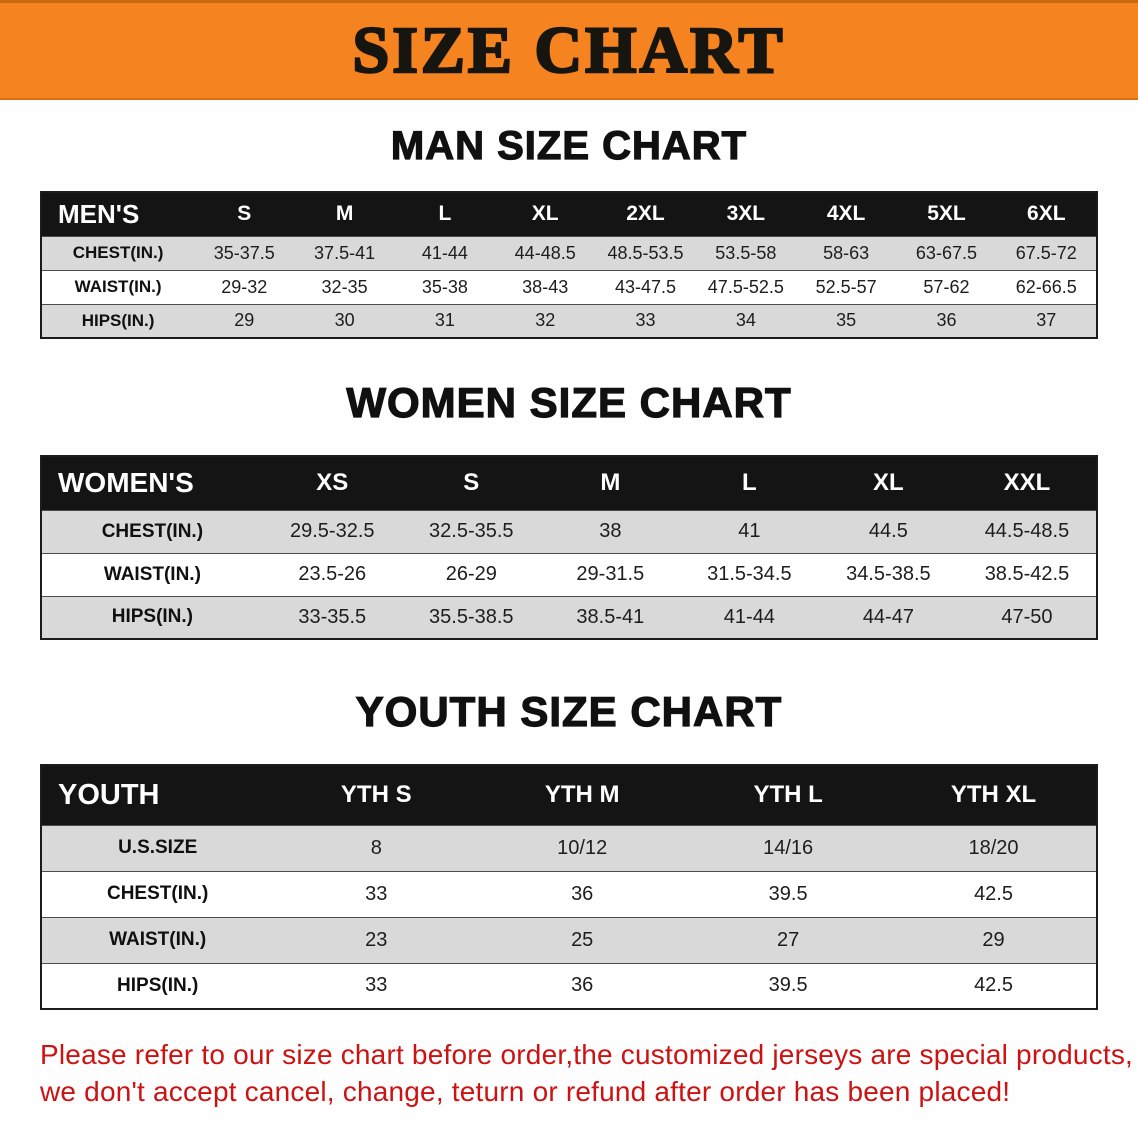  What do you see at coordinates (157, 847) in the screenshot?
I see `row-label-cell: U.S.SIZE` at bounding box center [157, 847].